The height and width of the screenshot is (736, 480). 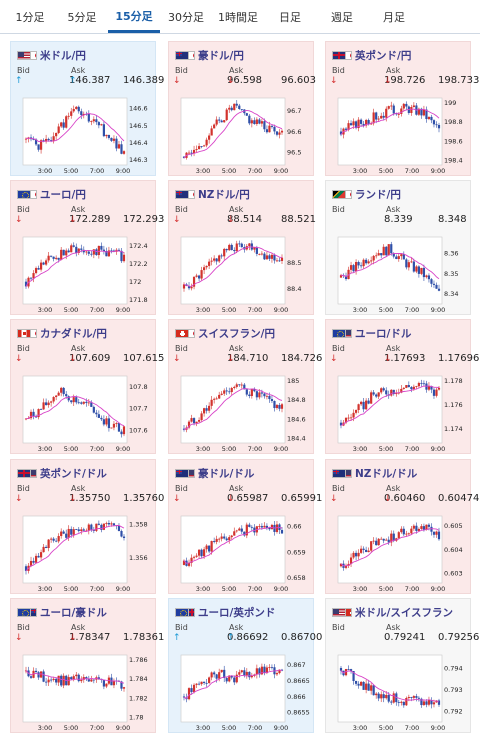 What do you see at coordinates (233, 684) in the screenshot?
I see `moving-average-line` at bounding box center [233, 684].